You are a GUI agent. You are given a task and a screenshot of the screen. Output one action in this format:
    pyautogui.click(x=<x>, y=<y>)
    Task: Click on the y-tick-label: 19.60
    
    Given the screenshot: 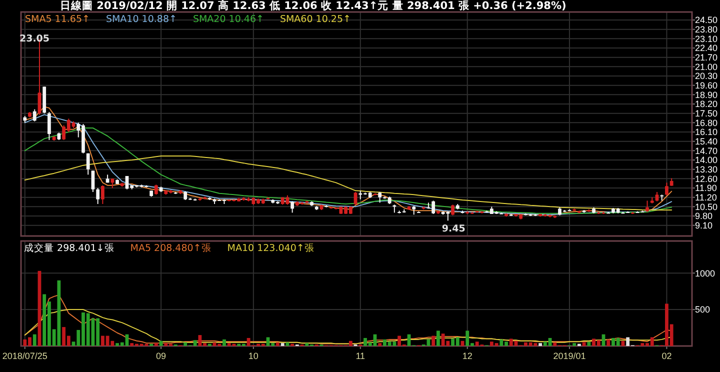 What is the action you would take?
    pyautogui.click(x=706, y=85)
    